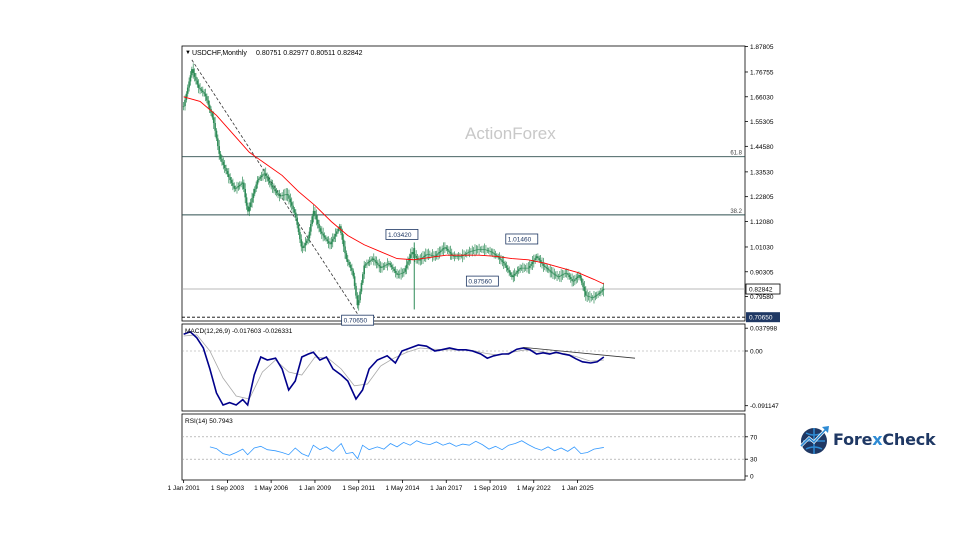 The height and width of the screenshot is (545, 960). What do you see at coordinates (877, 439) in the screenshot?
I see `brand-x: x` at bounding box center [877, 439].